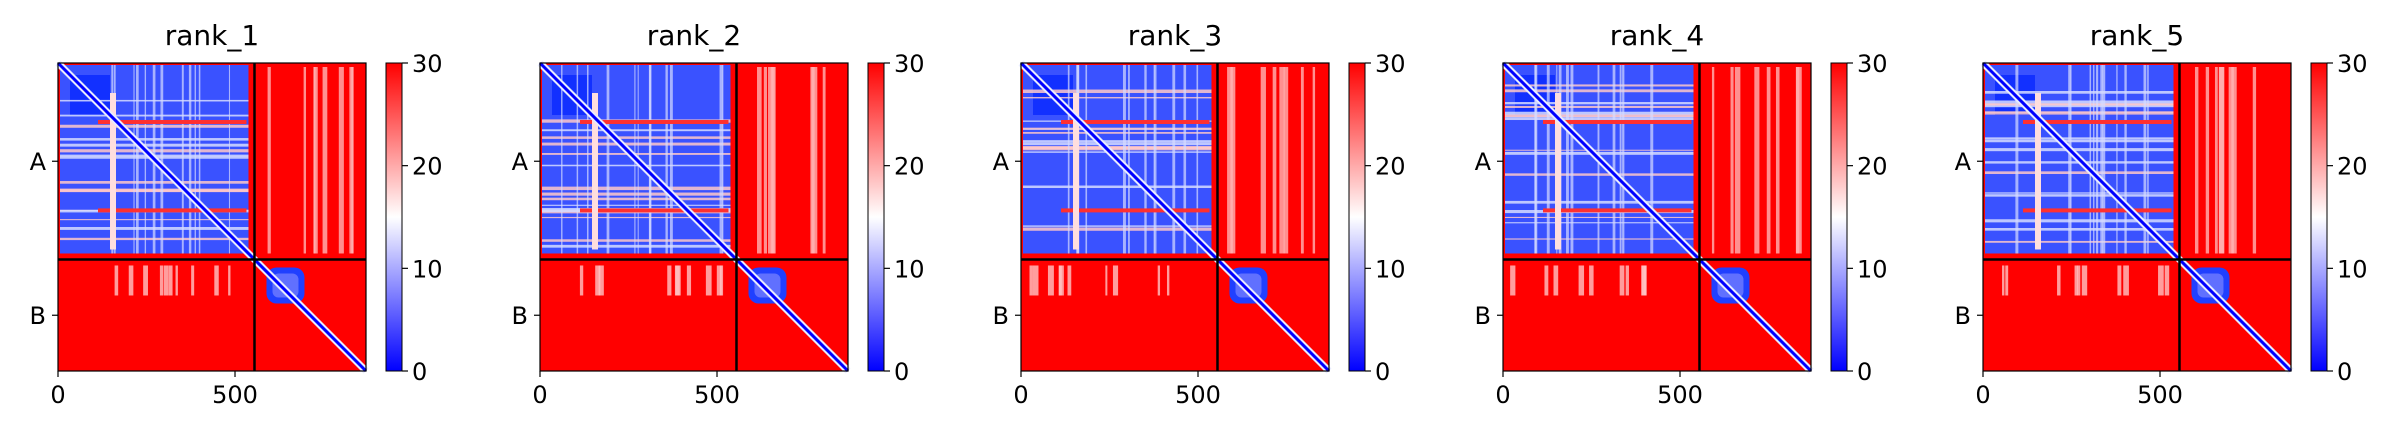 Image resolution: width=2401 pixels, height=438 pixels. What do you see at coordinates (2137, 35) in the screenshot?
I see `panel-title: rank_5` at bounding box center [2137, 35].